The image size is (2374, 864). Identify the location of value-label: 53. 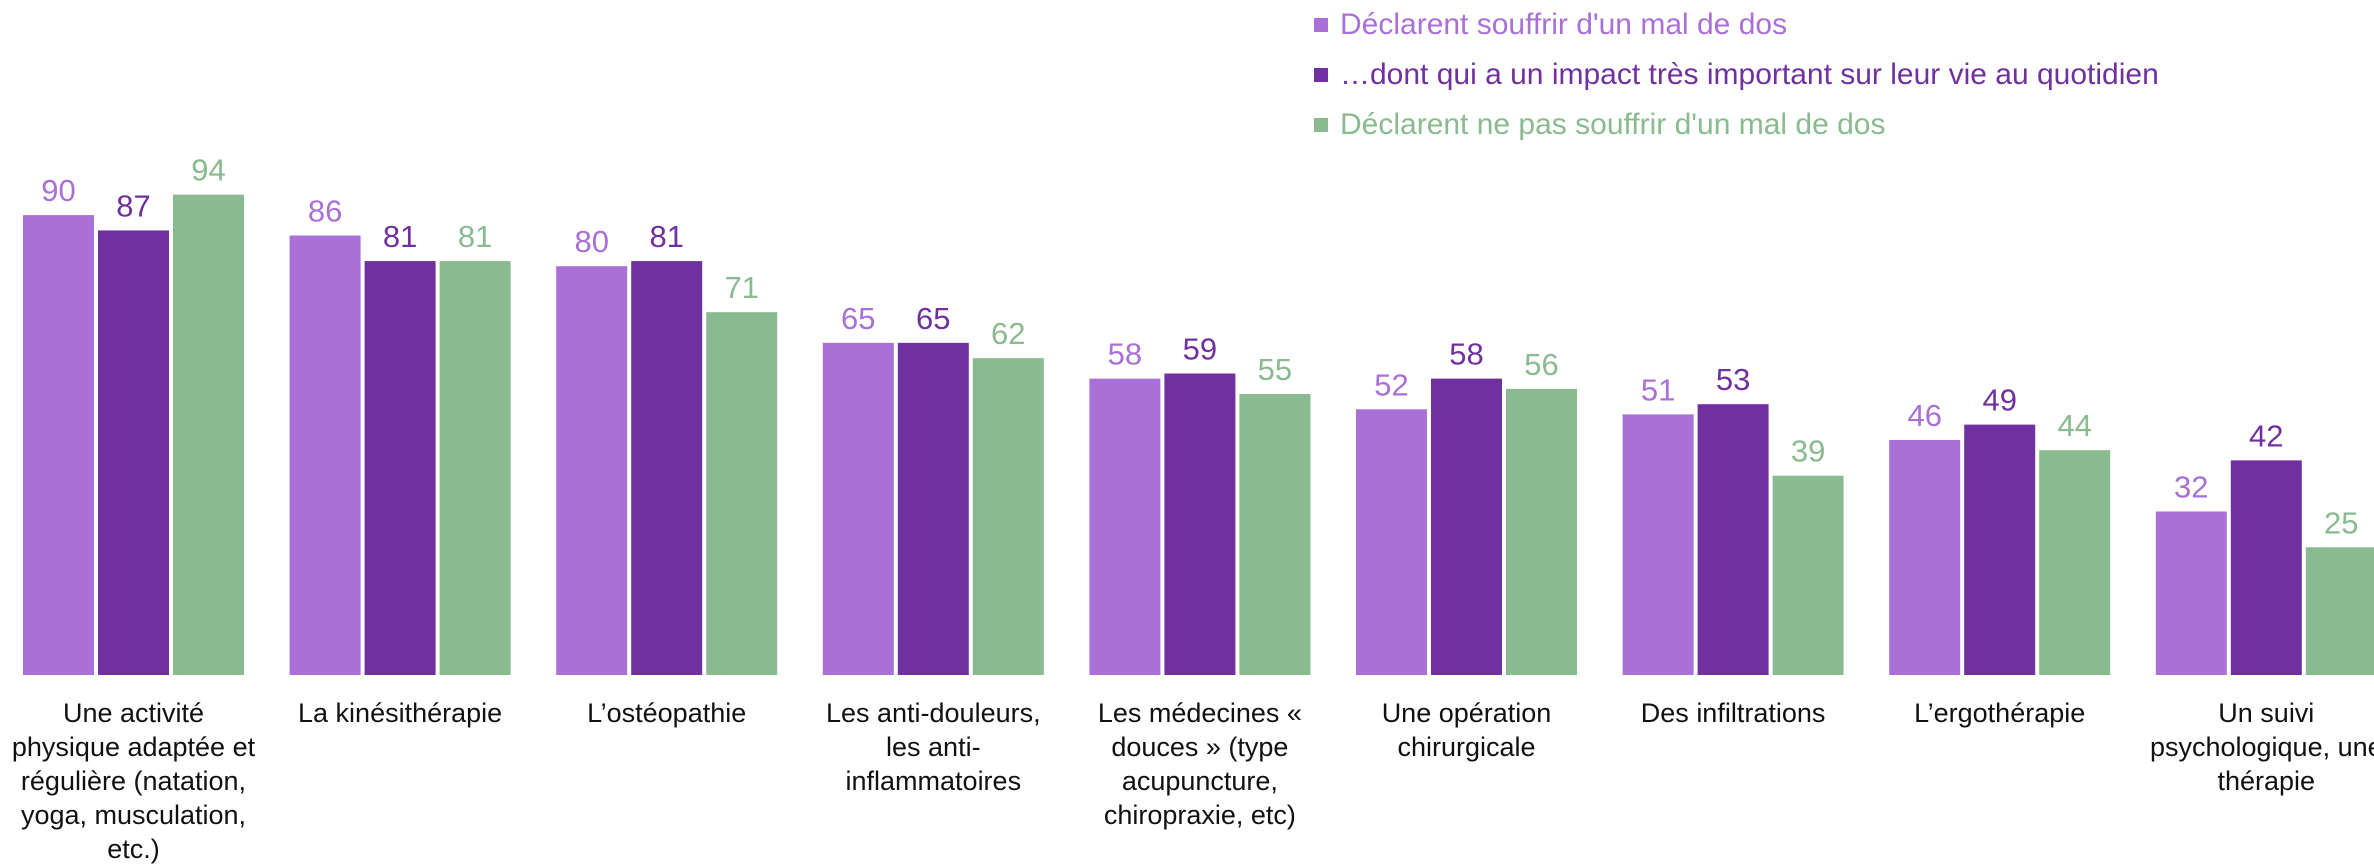
(1733, 379).